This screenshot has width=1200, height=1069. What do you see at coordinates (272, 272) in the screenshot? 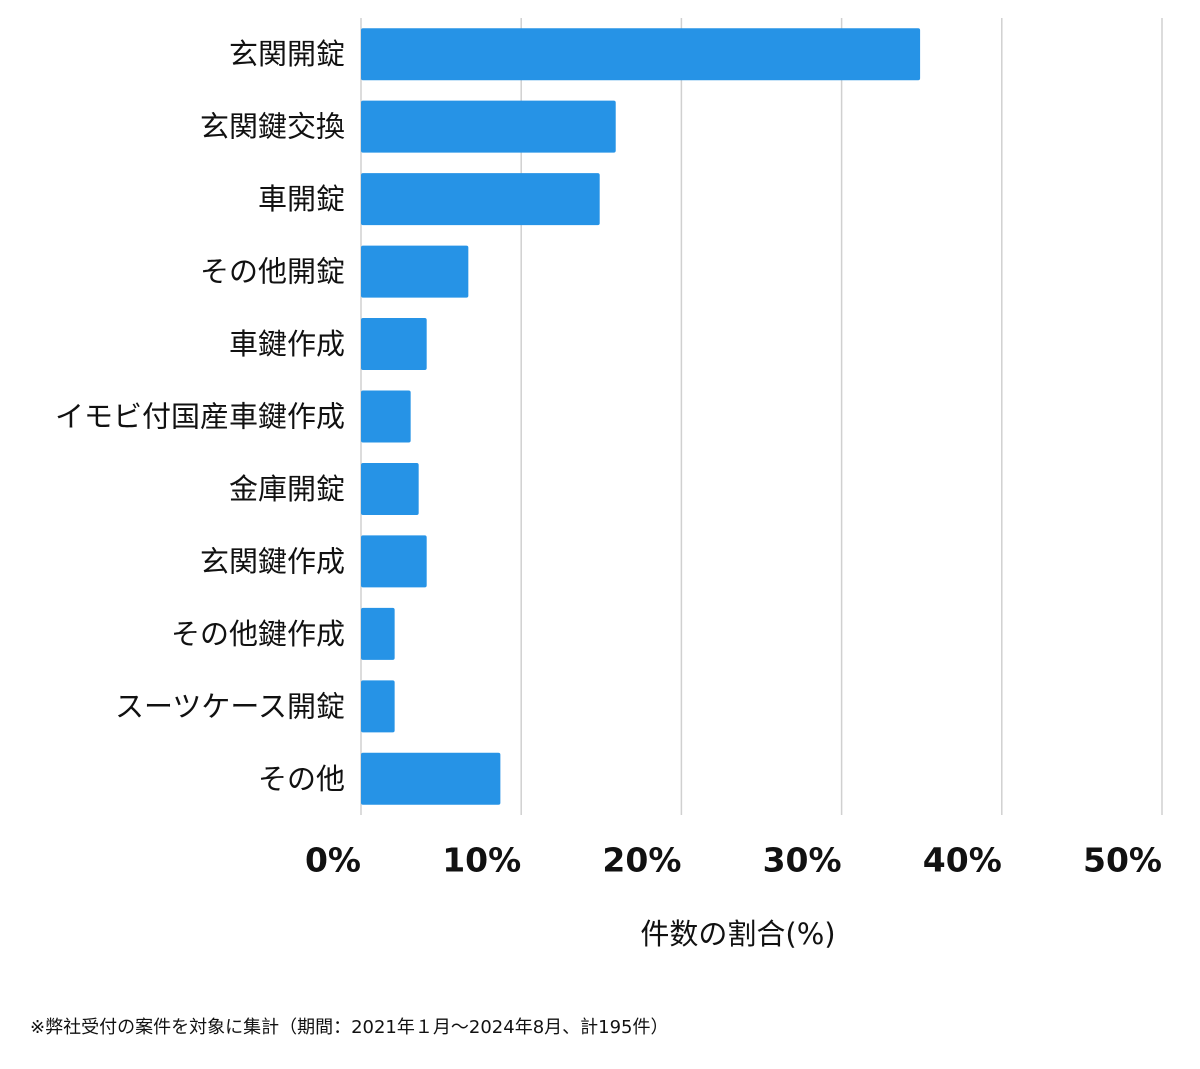
I see `y-tick-label: その他開錠` at bounding box center [272, 272].